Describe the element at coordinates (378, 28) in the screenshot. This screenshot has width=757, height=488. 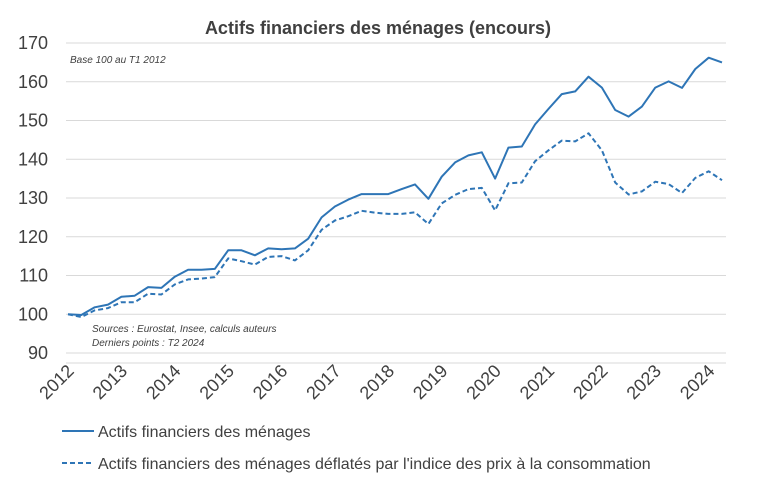
I see `chart-title: Actifs financiers des ménages (encours)` at that location.